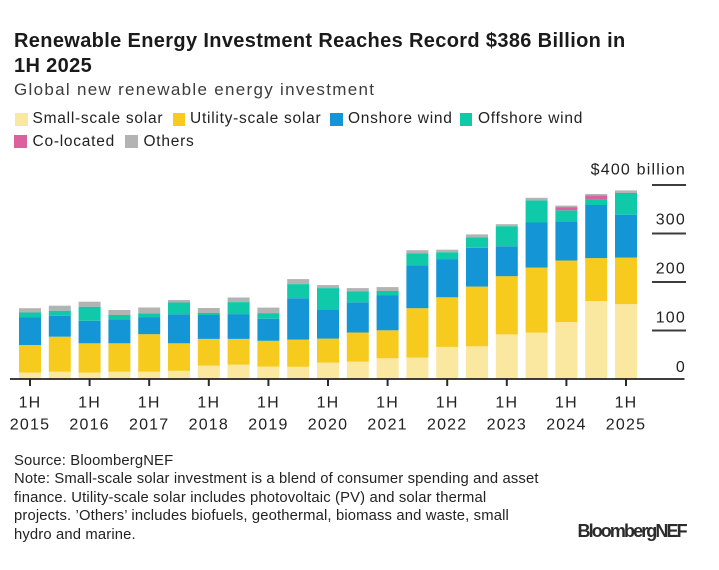  Describe the element at coordinates (671, 269) in the screenshot. I see `svg-text: 200` at that location.